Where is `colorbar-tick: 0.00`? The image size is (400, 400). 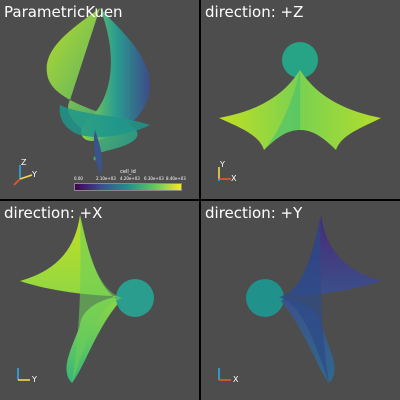 colorbar-tick: 0.00 is located at coordinates (78, 178).